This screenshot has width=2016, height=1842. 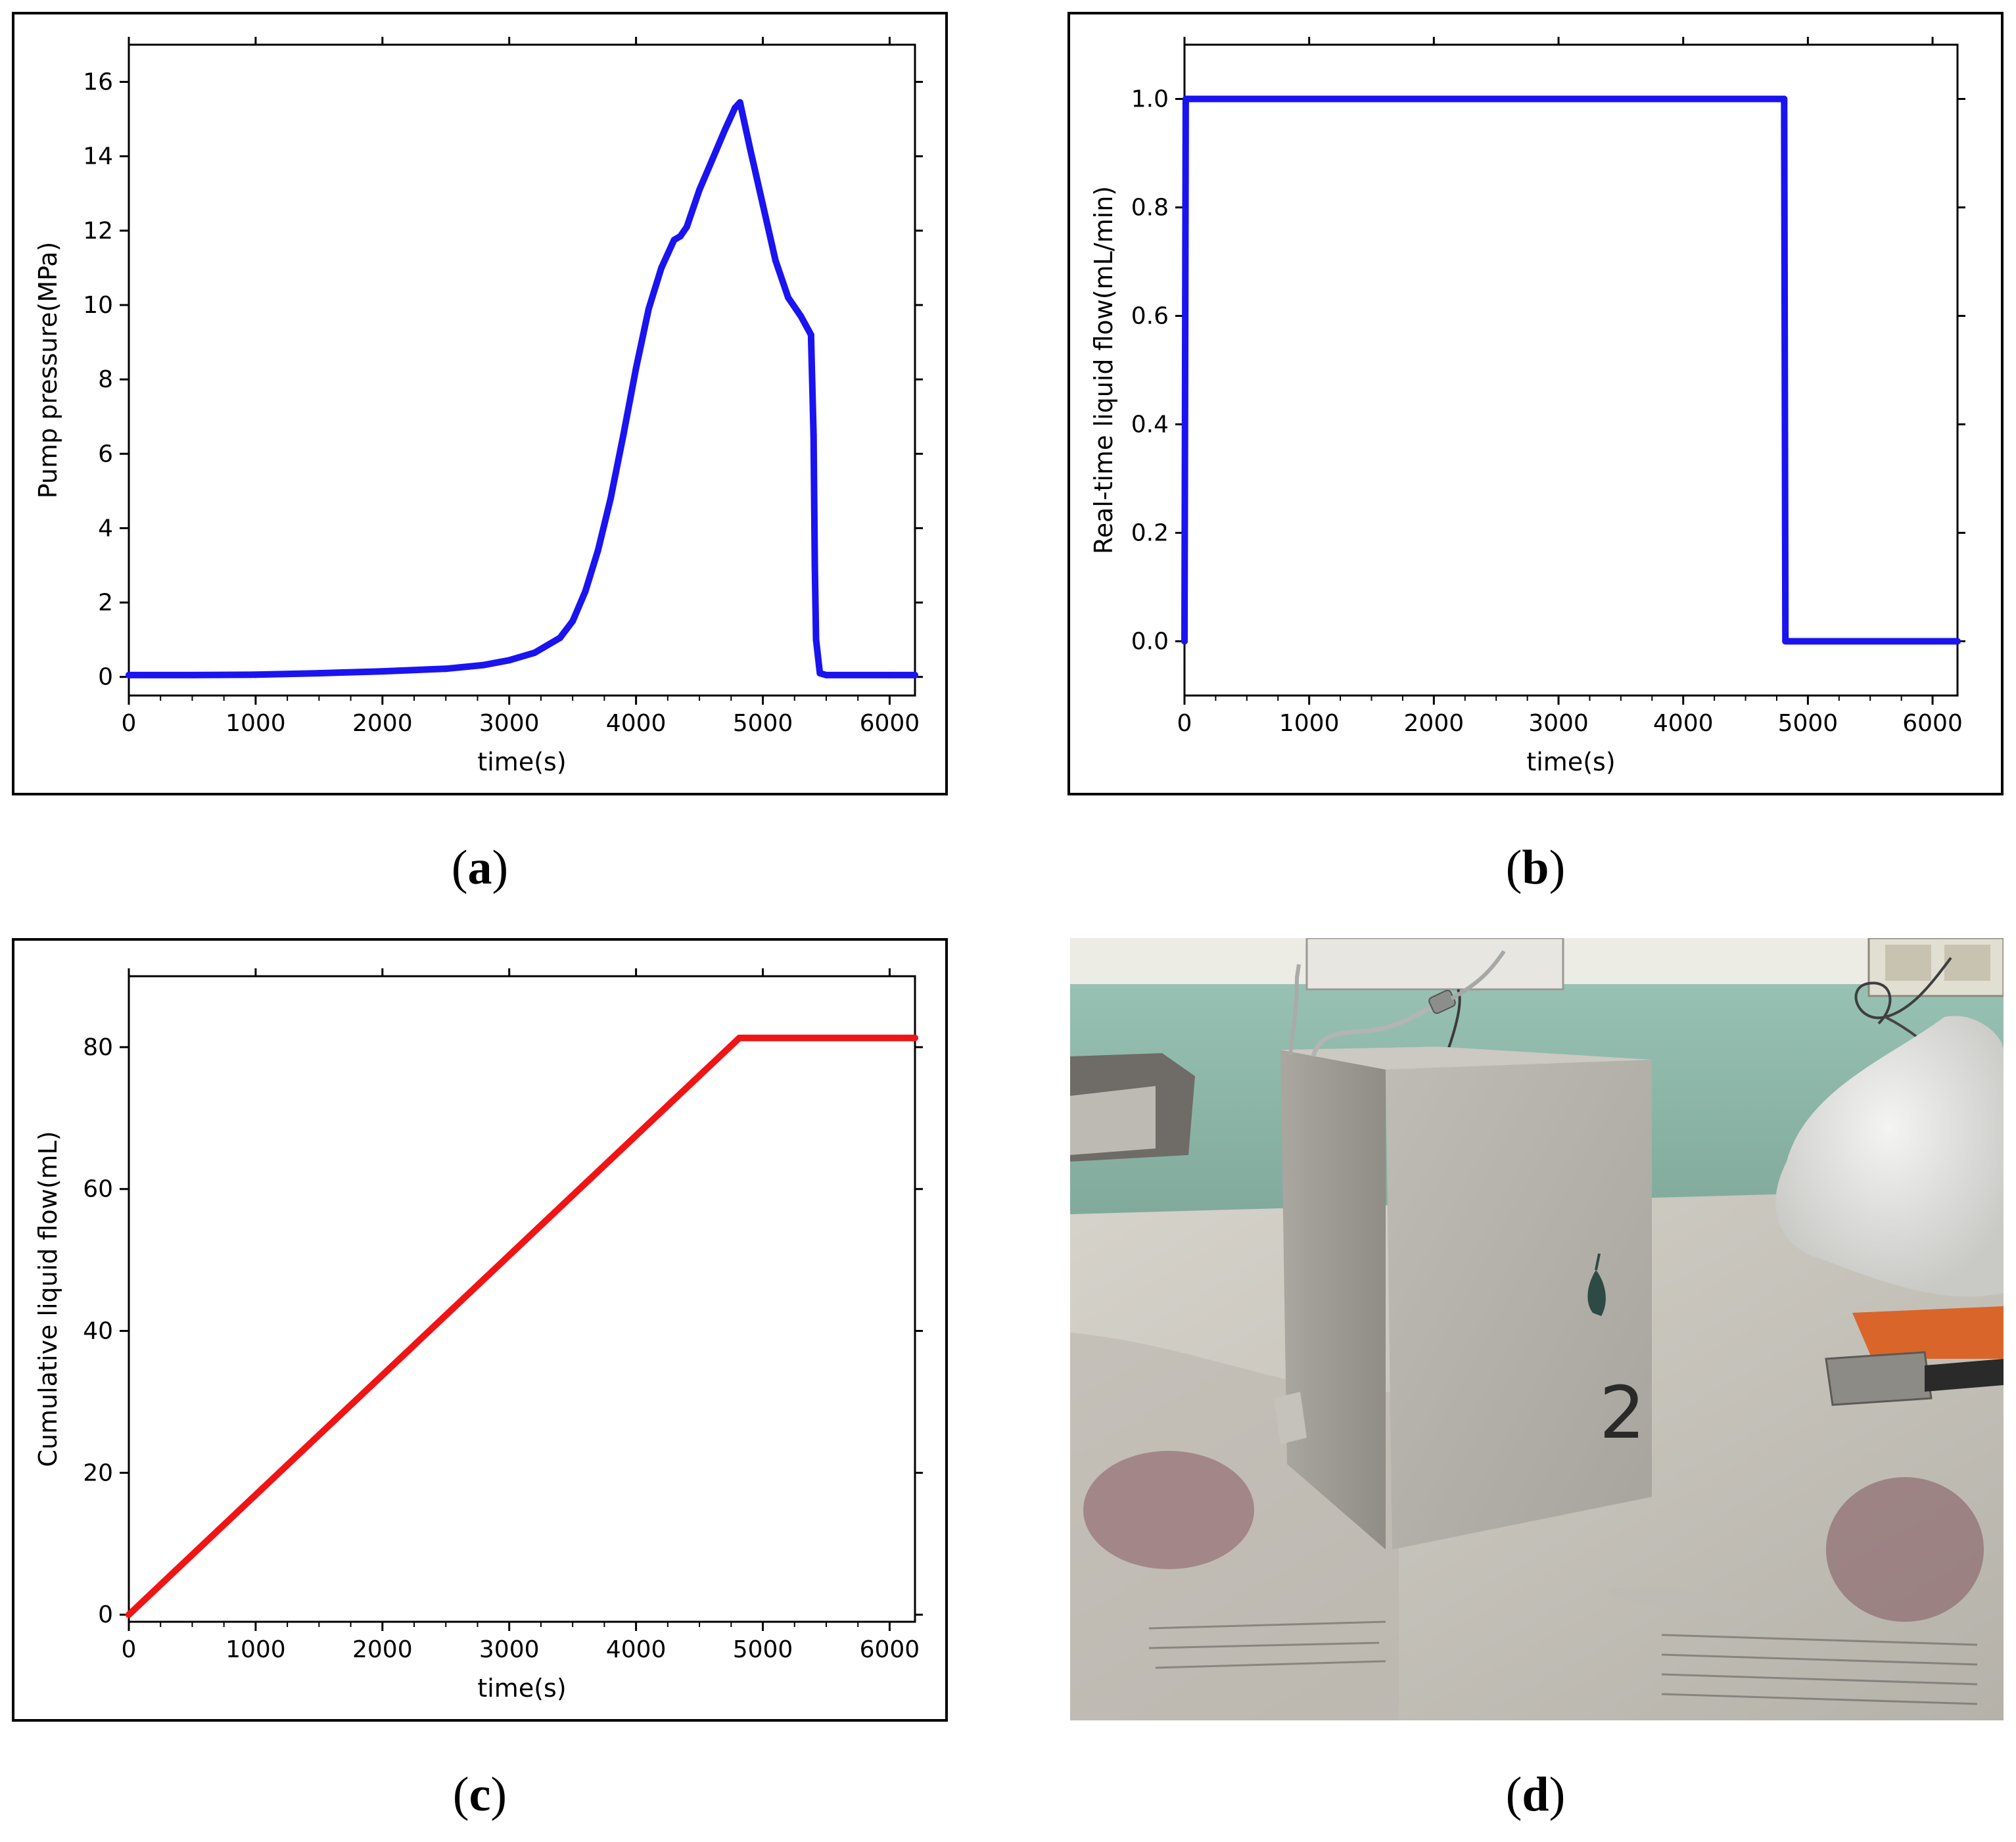 I want to click on panel-label-d: (d), so click(x=1536, y=1795).